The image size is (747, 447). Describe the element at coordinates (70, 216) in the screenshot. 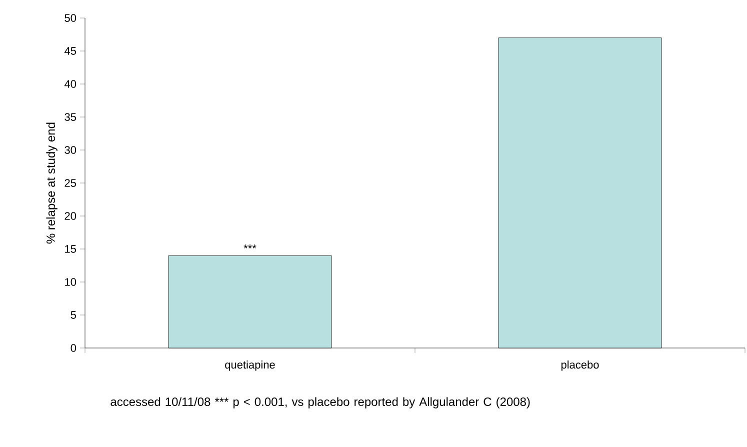

I see `y-tick-label: 20` at that location.